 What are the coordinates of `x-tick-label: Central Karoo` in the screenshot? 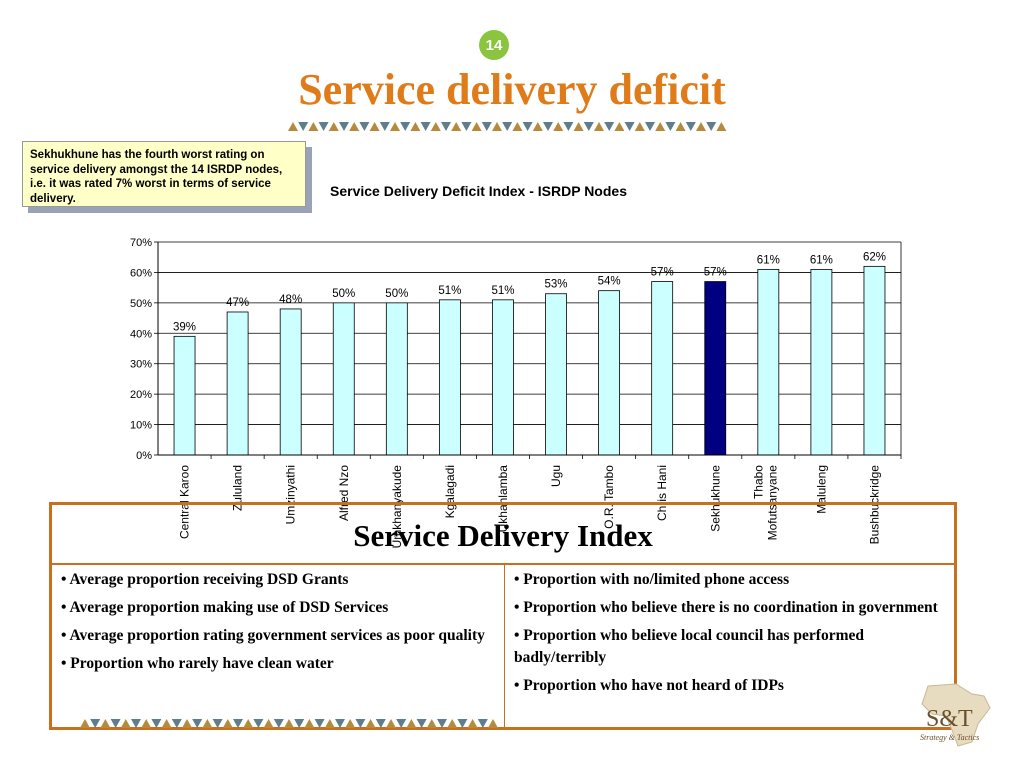 It's located at (185, 502).